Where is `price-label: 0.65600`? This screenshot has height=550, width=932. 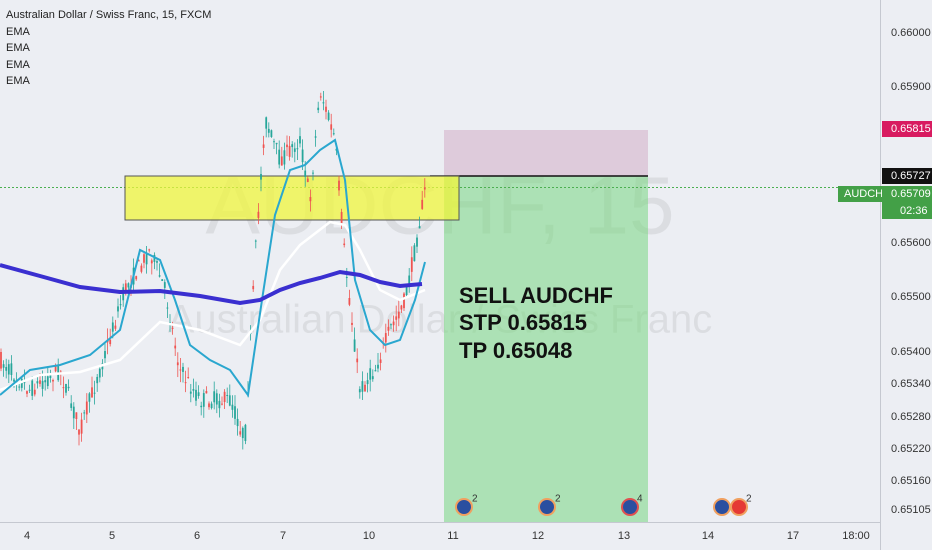
price-label: 0.65600 is located at coordinates (911, 243).